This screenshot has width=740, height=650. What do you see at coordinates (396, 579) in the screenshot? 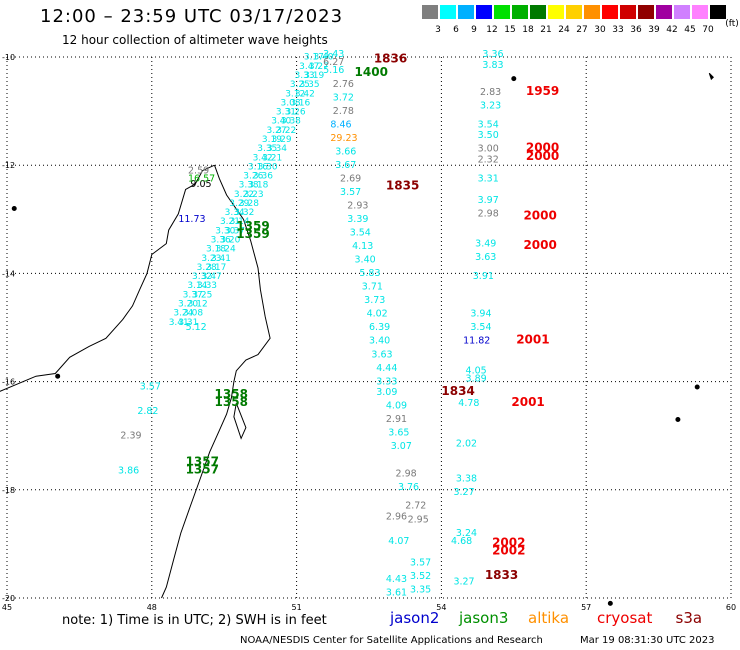
I see `swh-value: 4.43` at bounding box center [396, 579].